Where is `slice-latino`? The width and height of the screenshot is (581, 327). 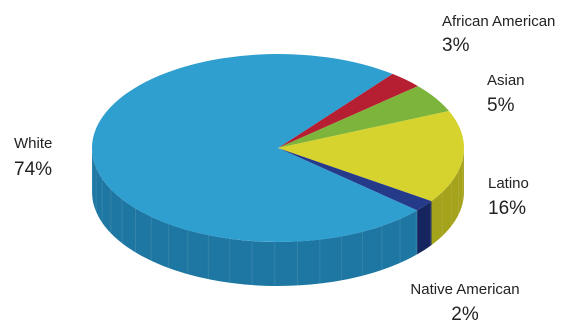 slice-latino is located at coordinates (371, 156).